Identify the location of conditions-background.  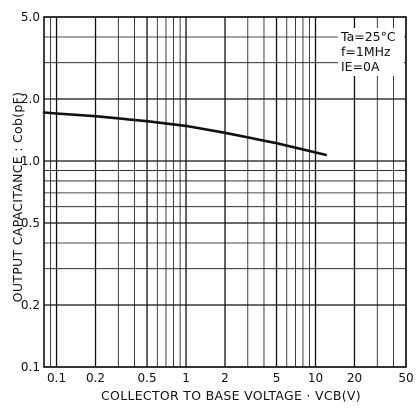
(371, 52).